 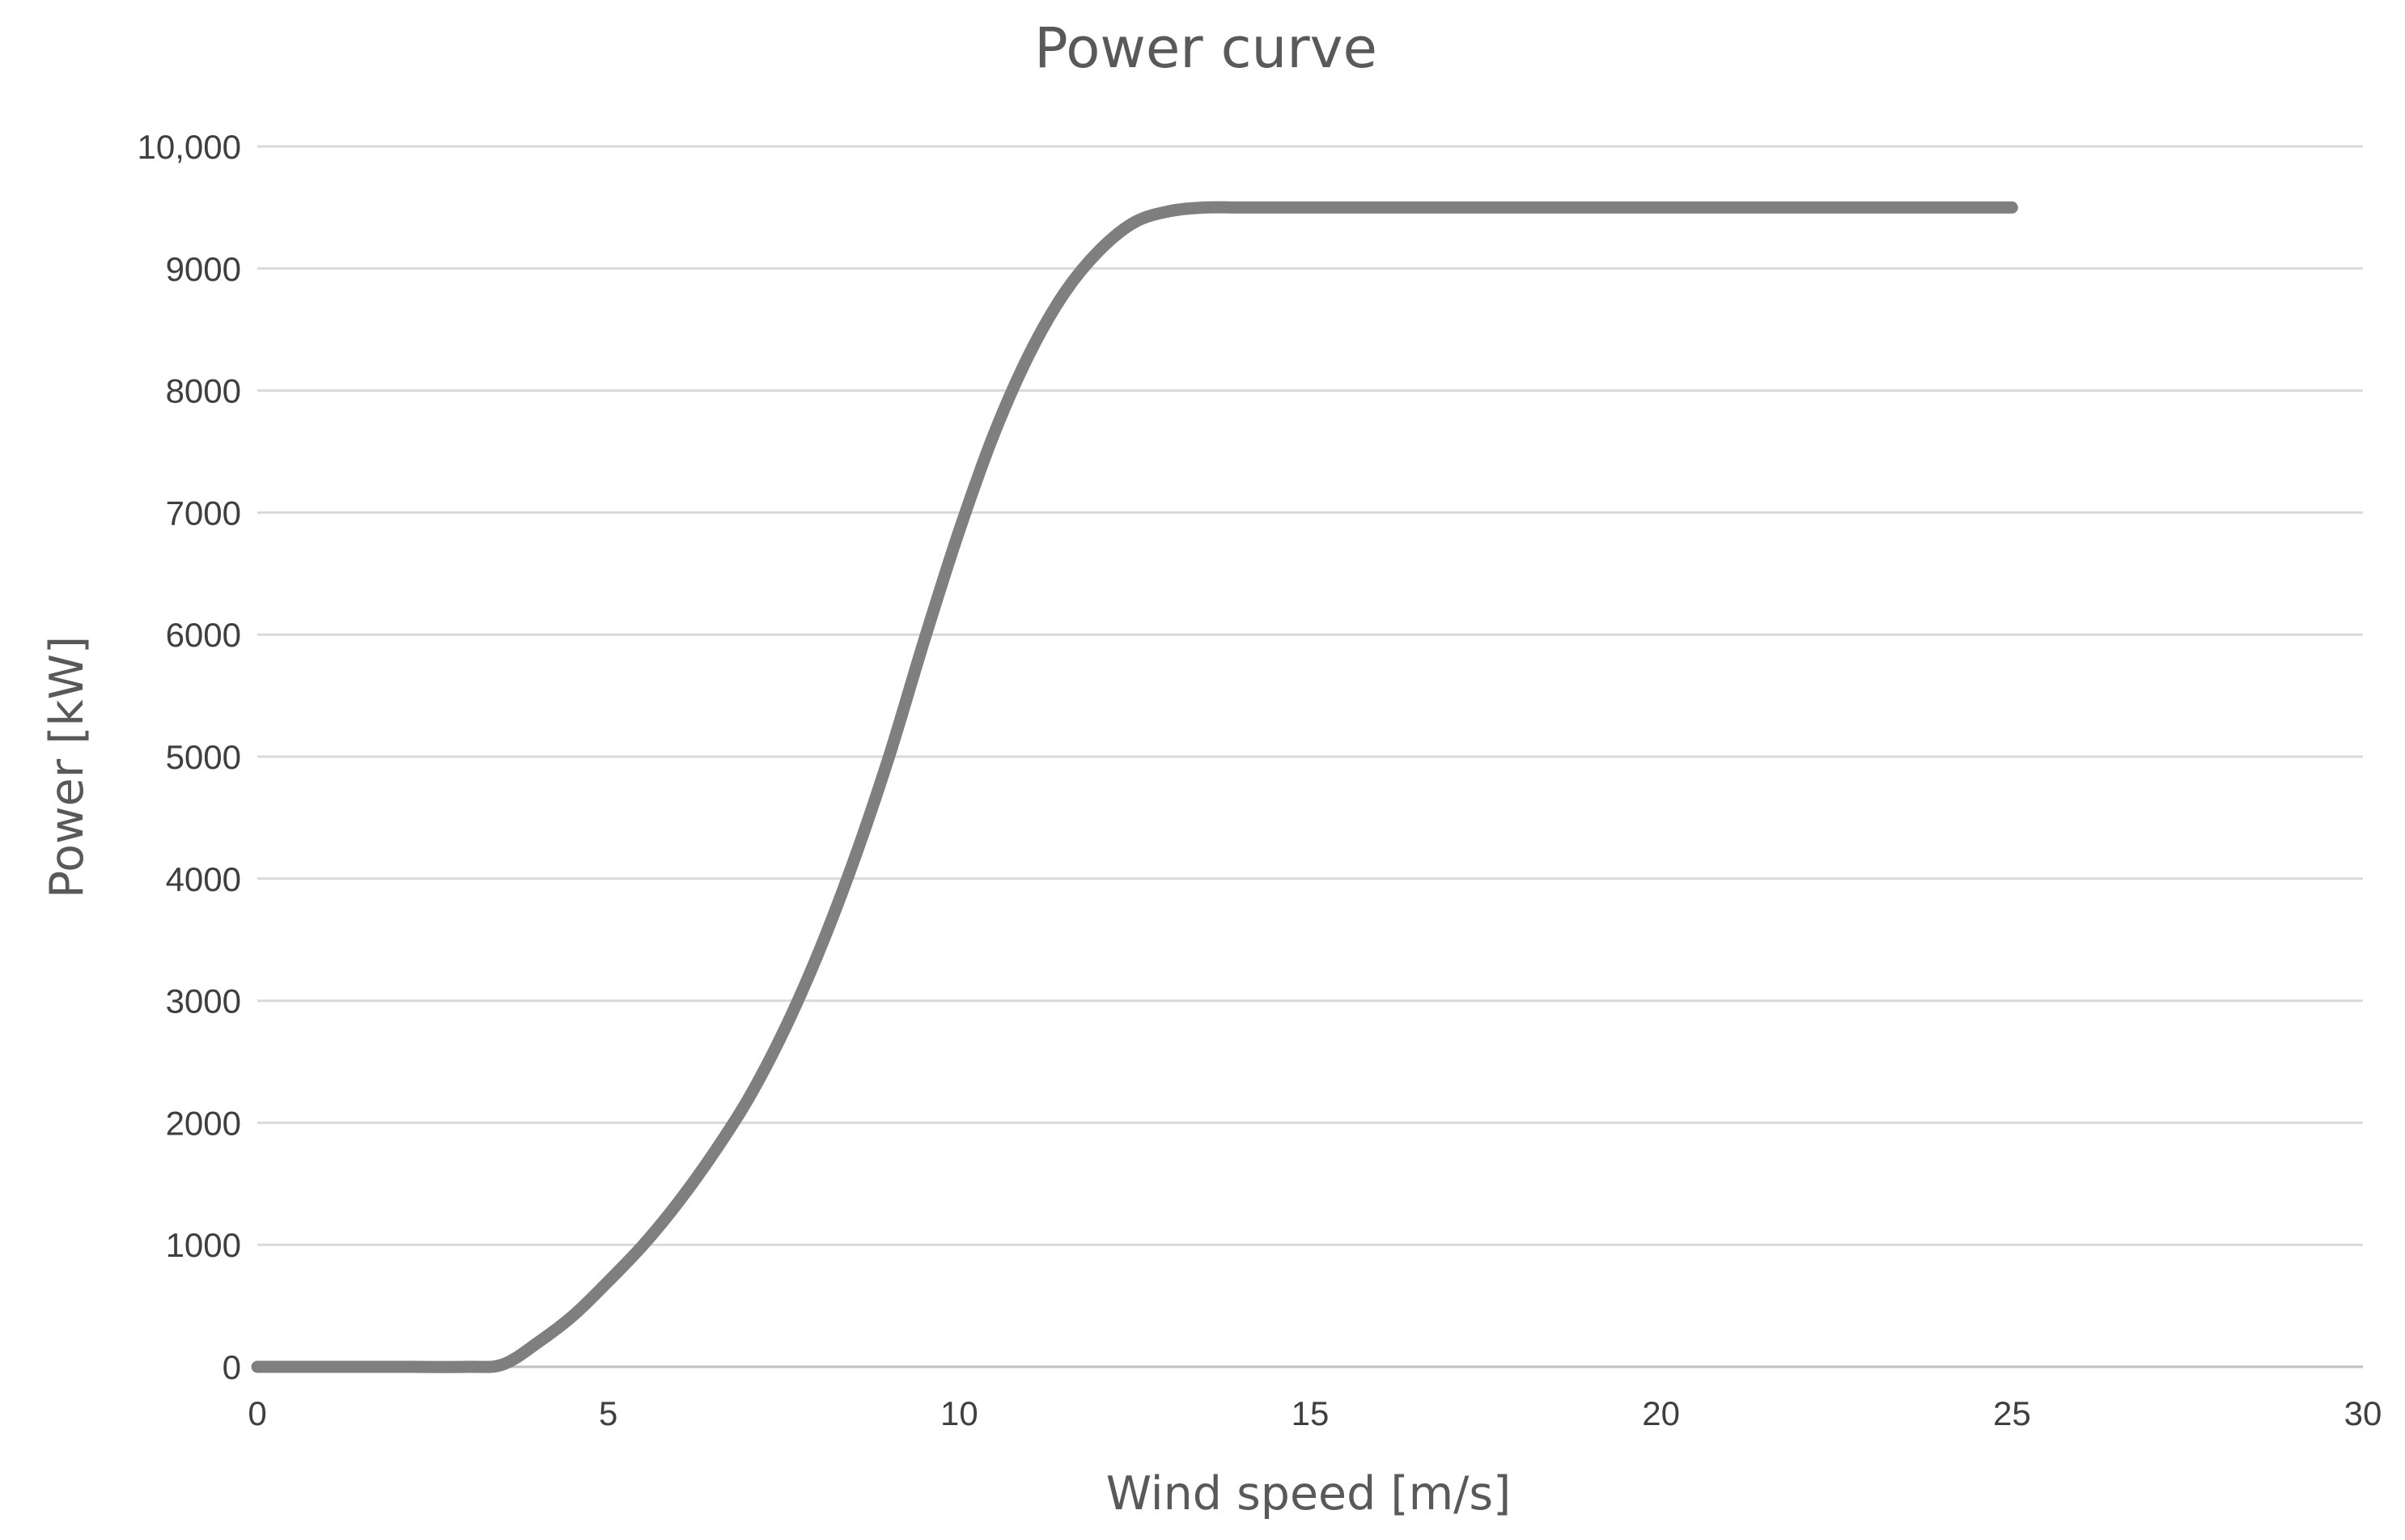 I want to click on x-tick-label: 10, so click(x=959, y=1413).